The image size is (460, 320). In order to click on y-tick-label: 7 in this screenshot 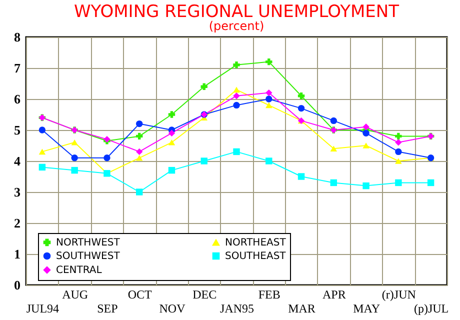, I will do `click(17, 68)`.